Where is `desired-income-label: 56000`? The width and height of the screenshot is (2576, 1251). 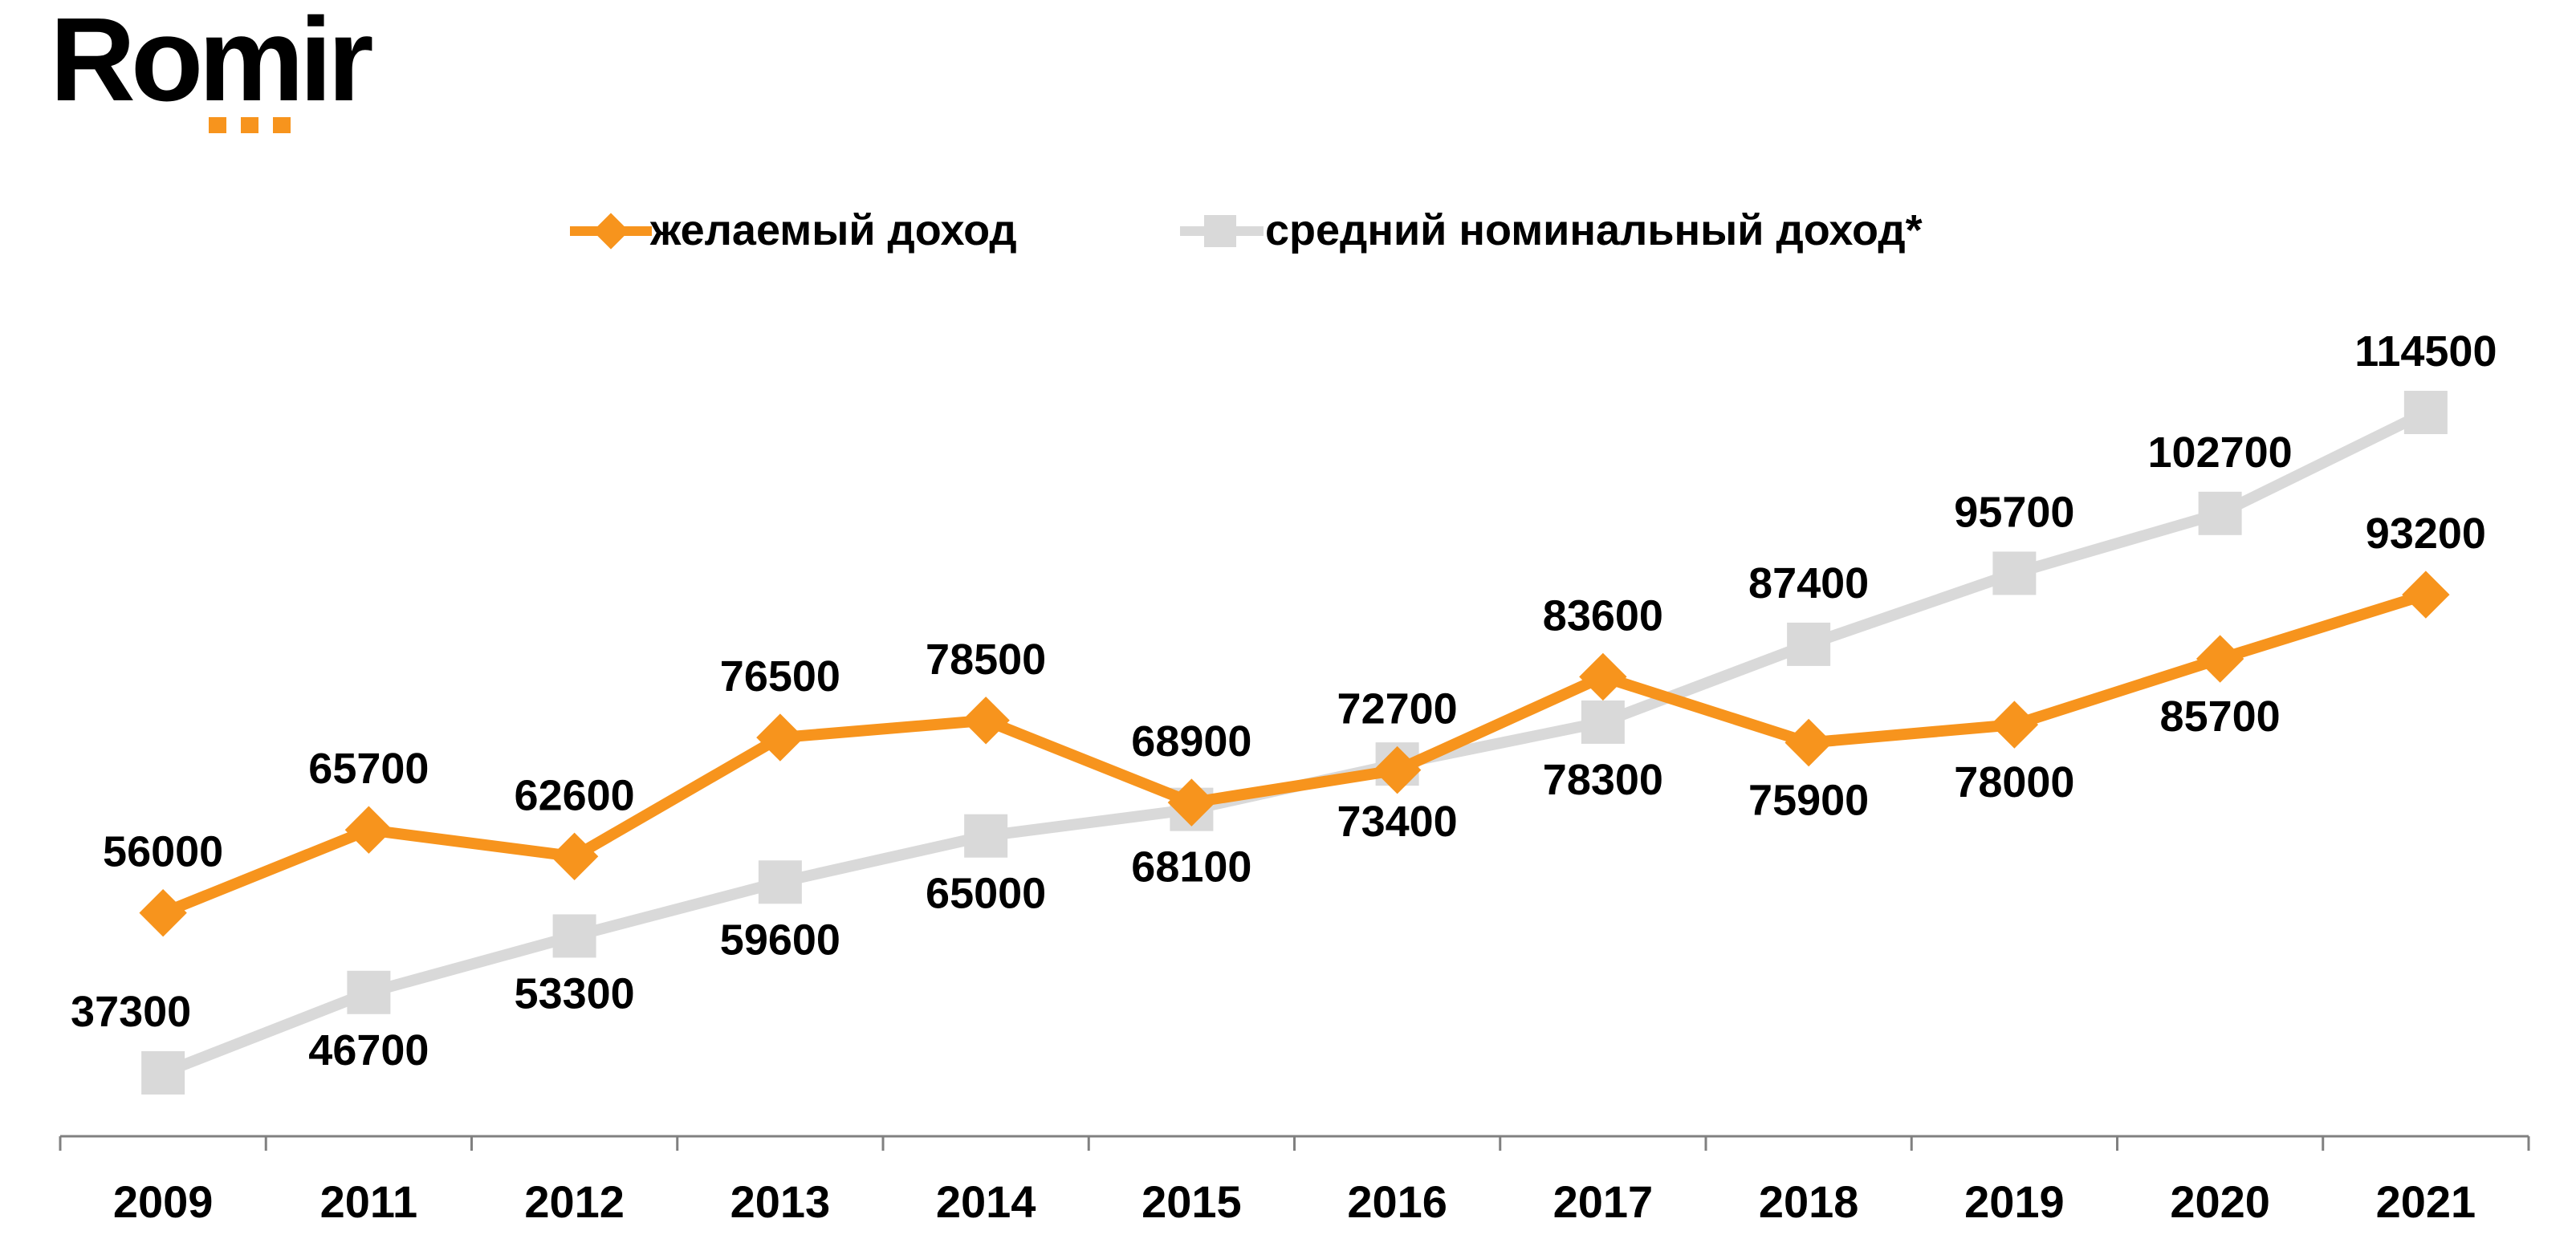 desired-income-label: 56000 is located at coordinates (163, 852).